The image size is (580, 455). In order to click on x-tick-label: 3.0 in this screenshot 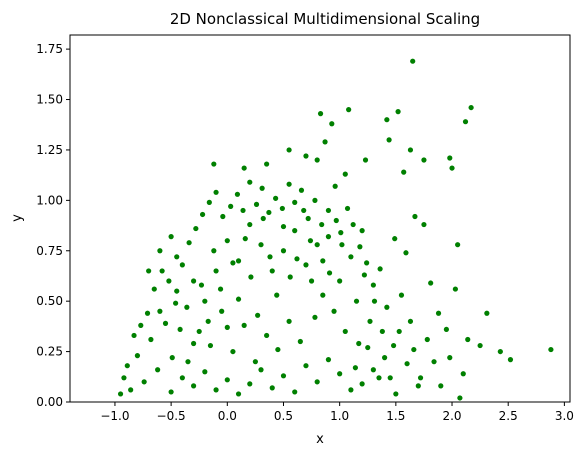, I will do `click(564, 416)`.